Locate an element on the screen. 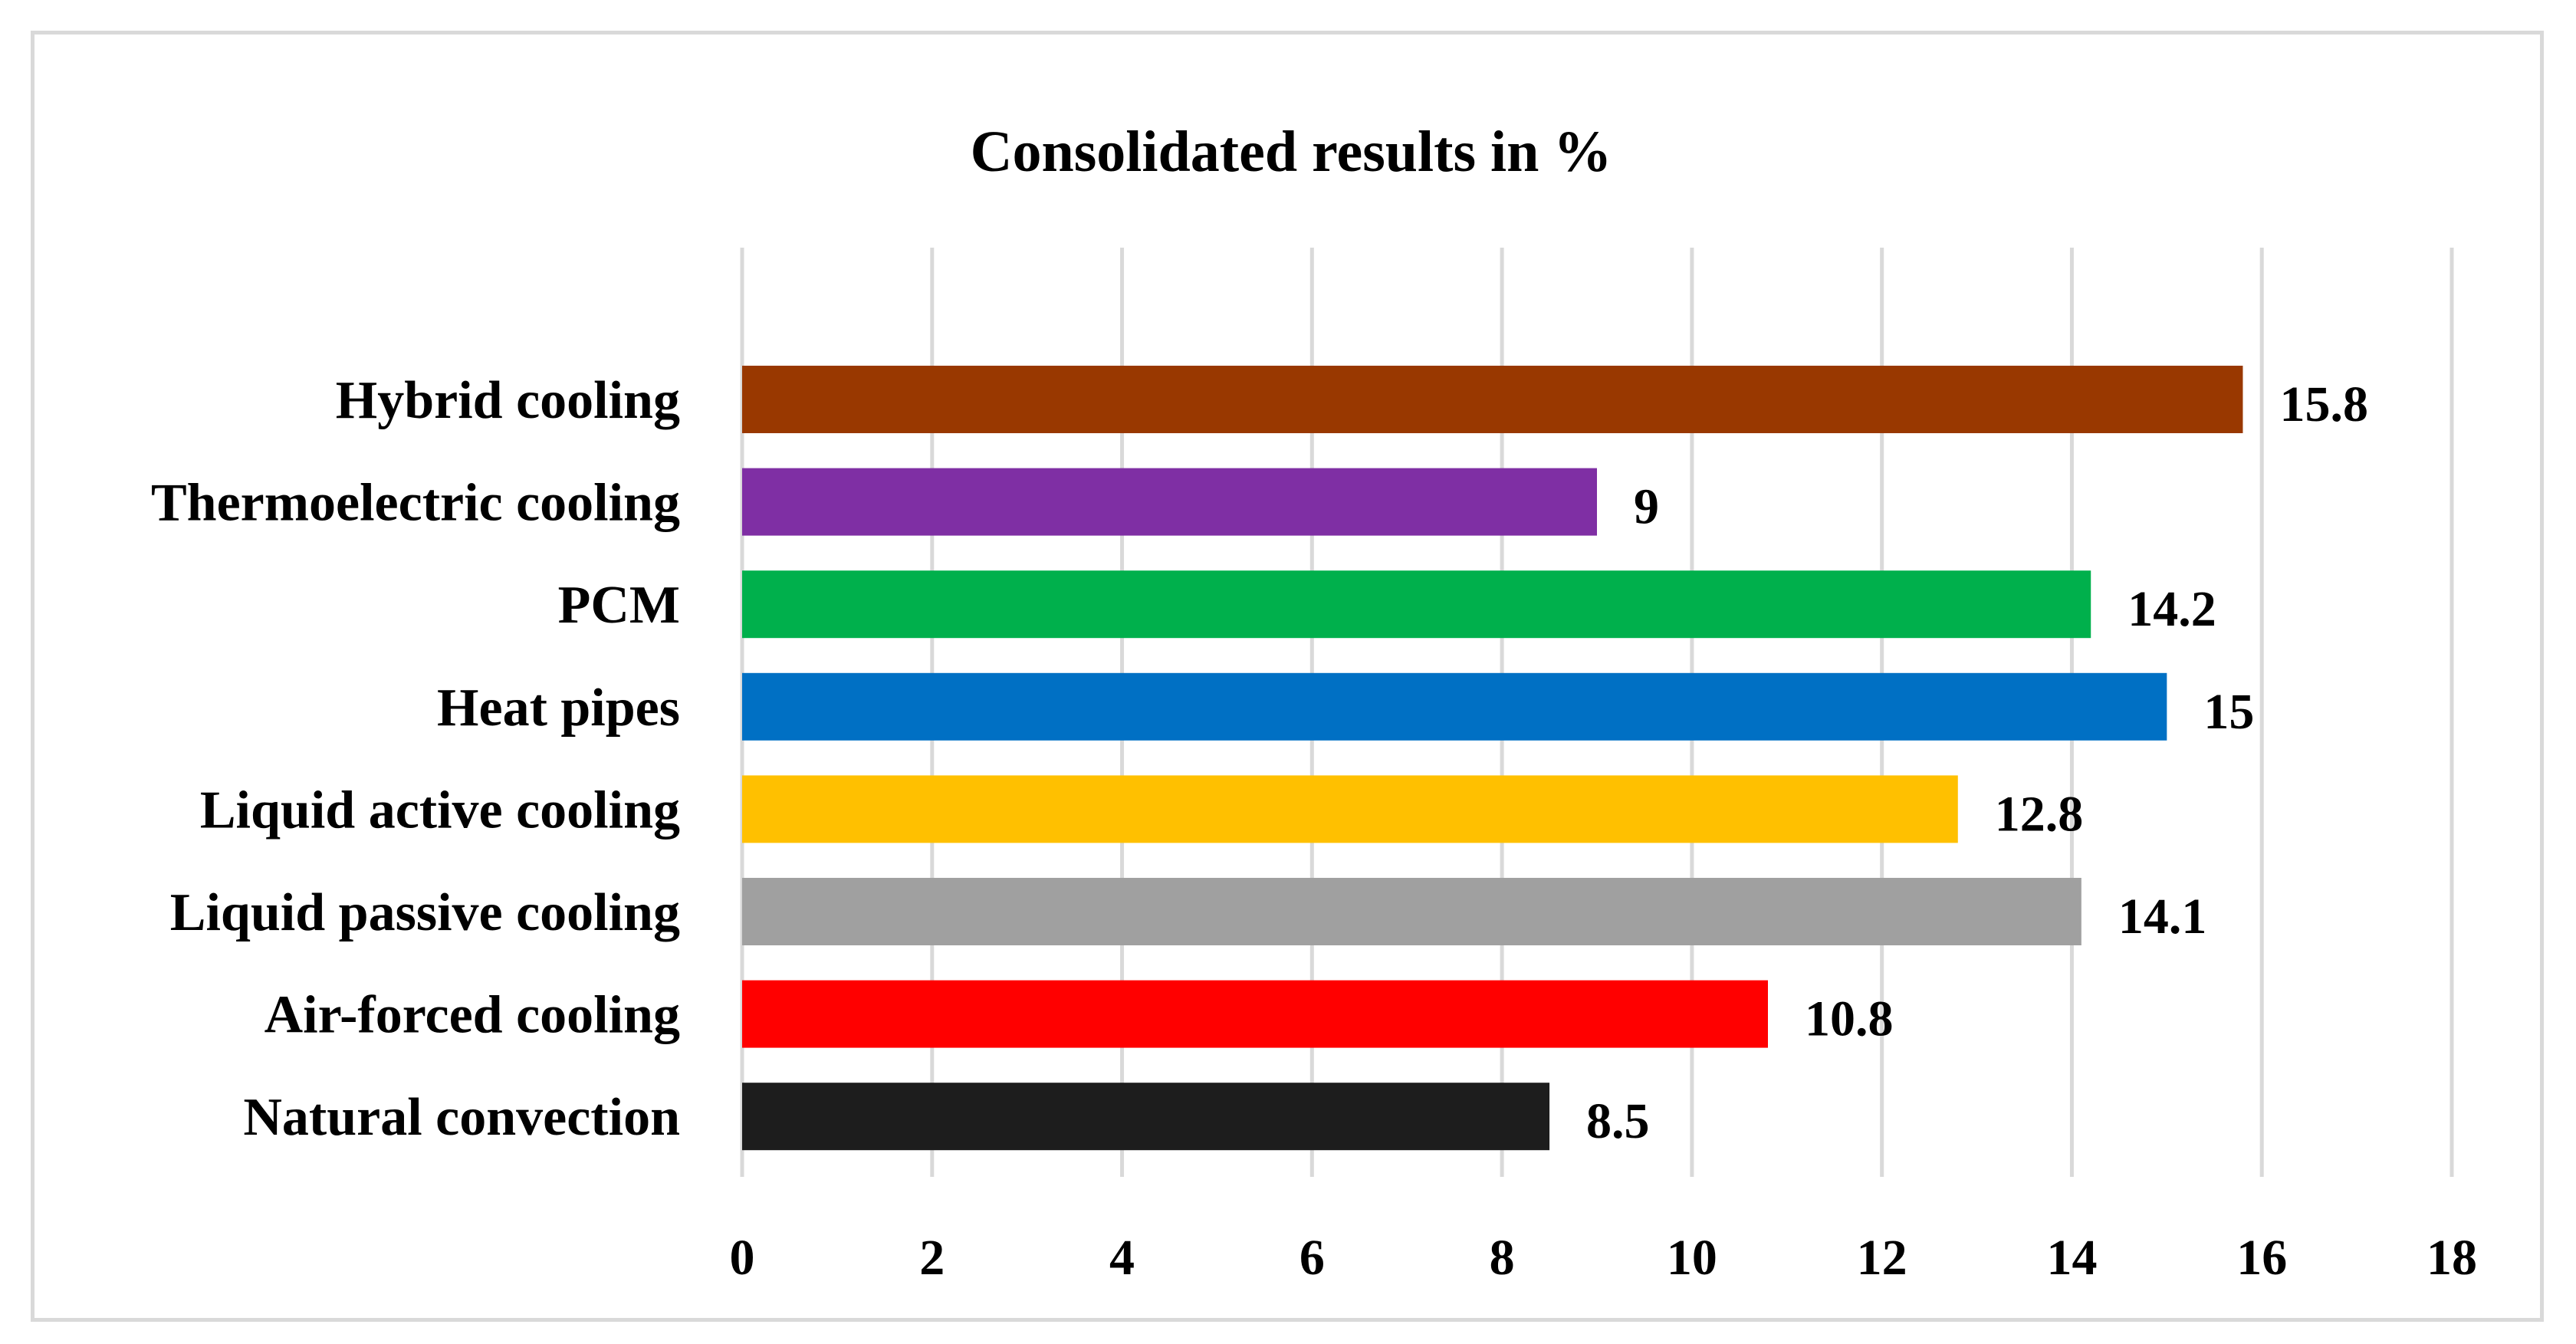 The image size is (2576, 1344). data-label: 9 is located at coordinates (1647, 507).